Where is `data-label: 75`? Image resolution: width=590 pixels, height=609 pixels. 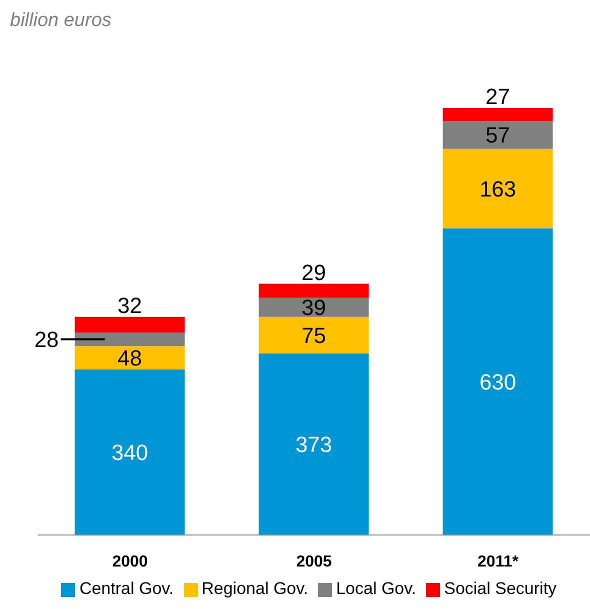 data-label: 75 is located at coordinates (314, 335).